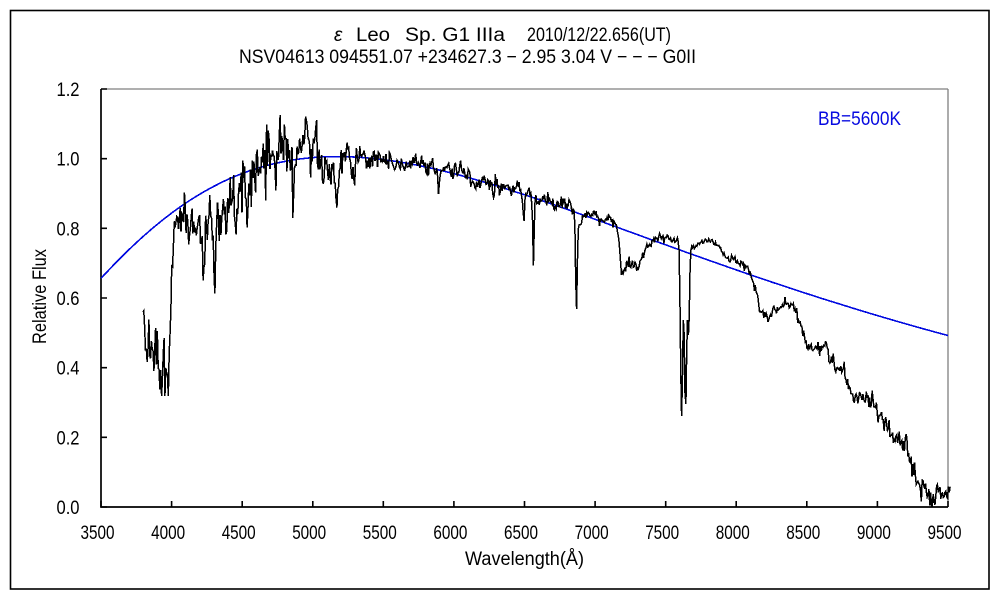 This screenshot has height=600, width=1000. What do you see at coordinates (98, 533) in the screenshot?
I see `svg-text: 3500` at bounding box center [98, 533].